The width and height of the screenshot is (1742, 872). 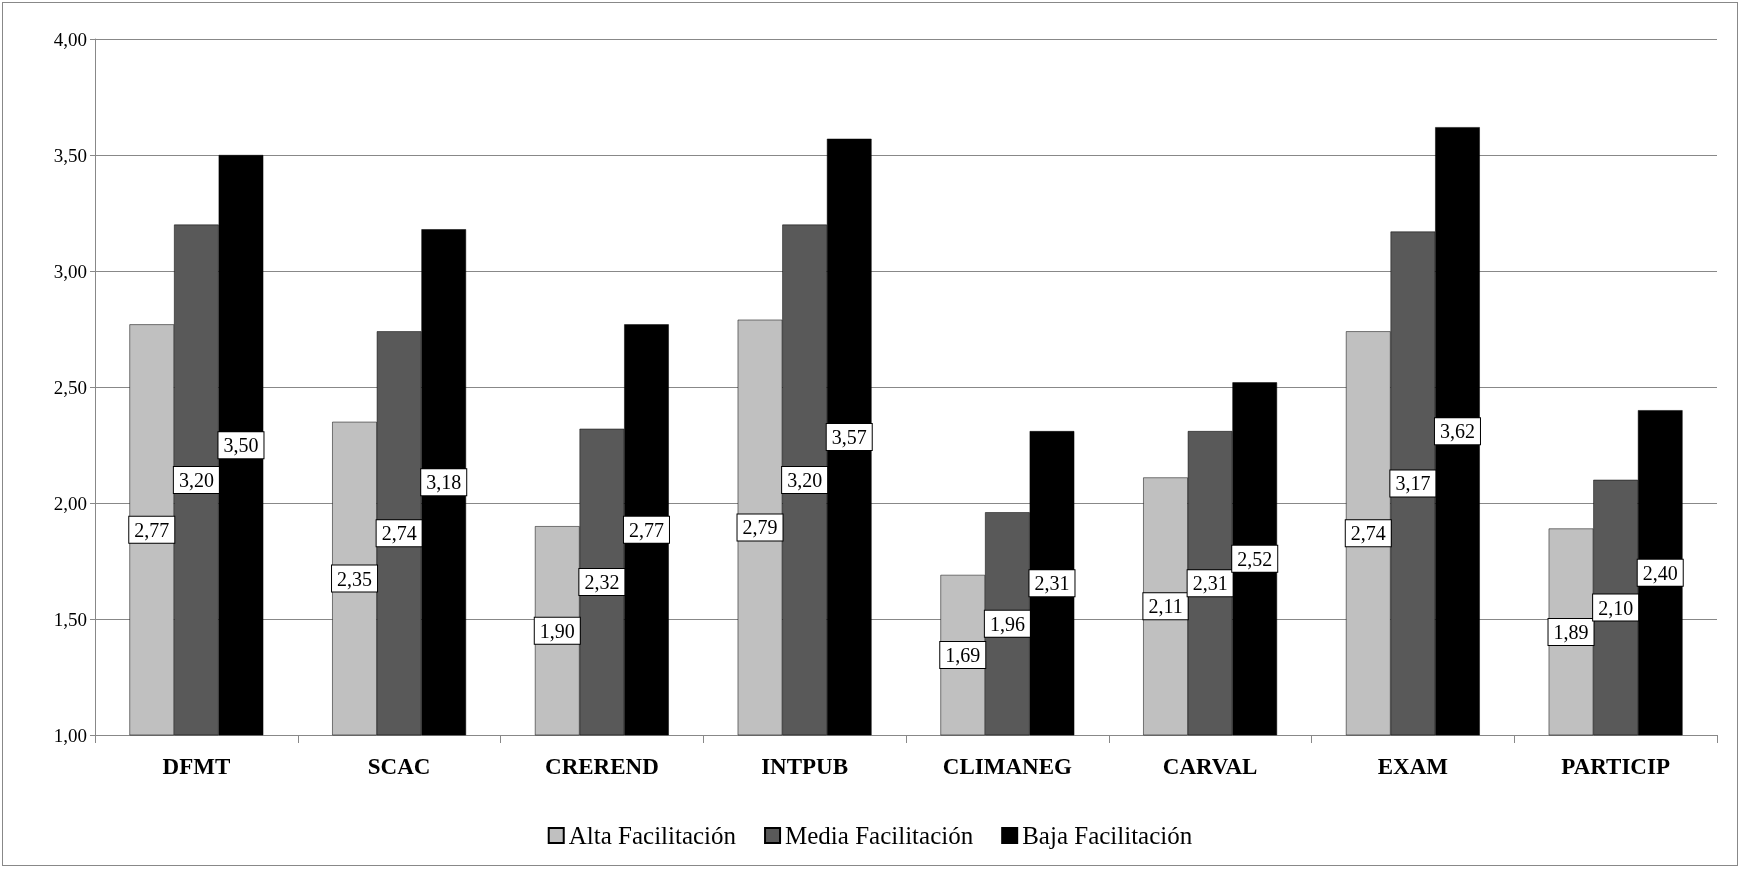 What do you see at coordinates (557, 630) in the screenshot?
I see `data-label: 1,90` at bounding box center [557, 630].